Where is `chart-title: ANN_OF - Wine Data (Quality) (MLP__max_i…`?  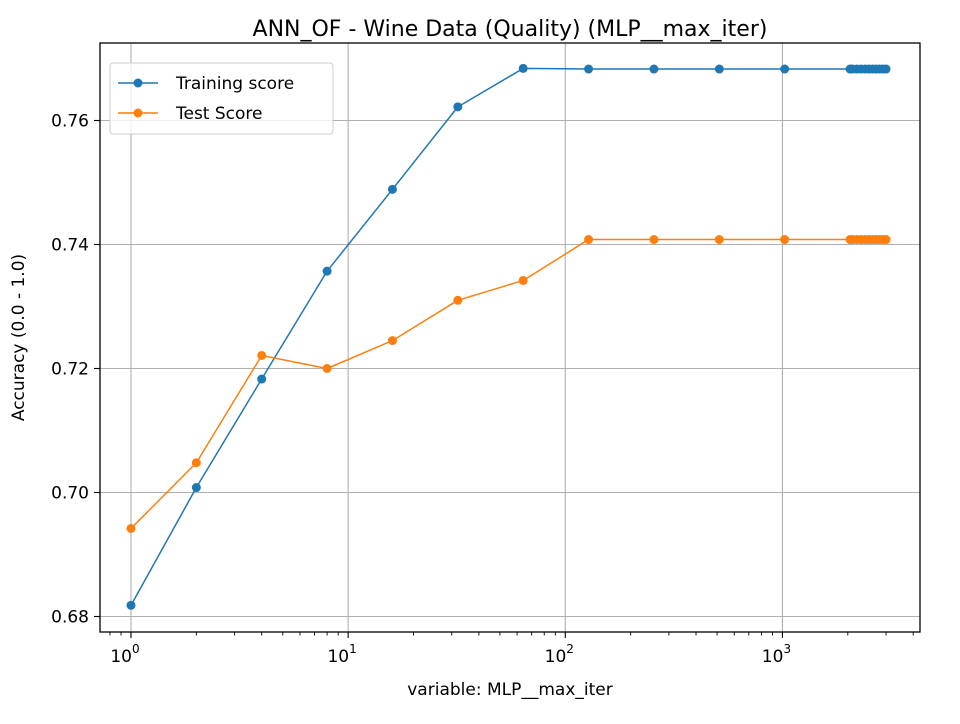
chart-title: ANN_OF - Wine Data (Quality) (MLP__max_i… is located at coordinates (510, 29).